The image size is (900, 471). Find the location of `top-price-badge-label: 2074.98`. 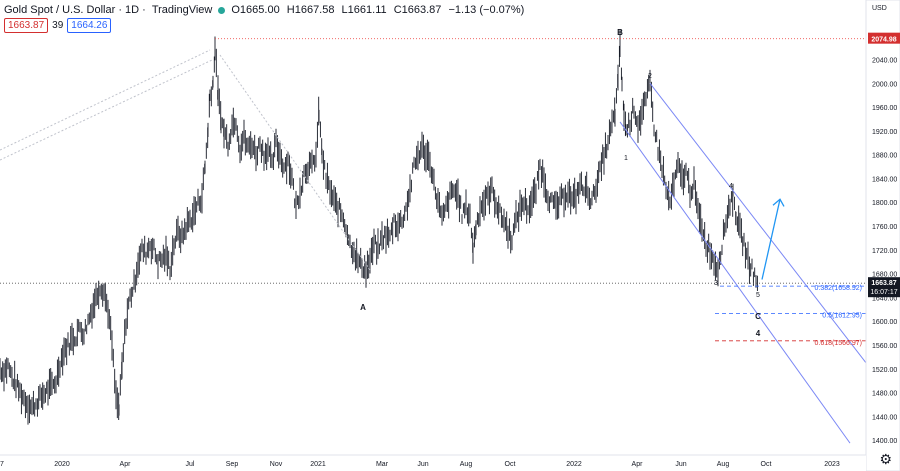

top-price-badge-label: 2074.98 is located at coordinates (883, 40).